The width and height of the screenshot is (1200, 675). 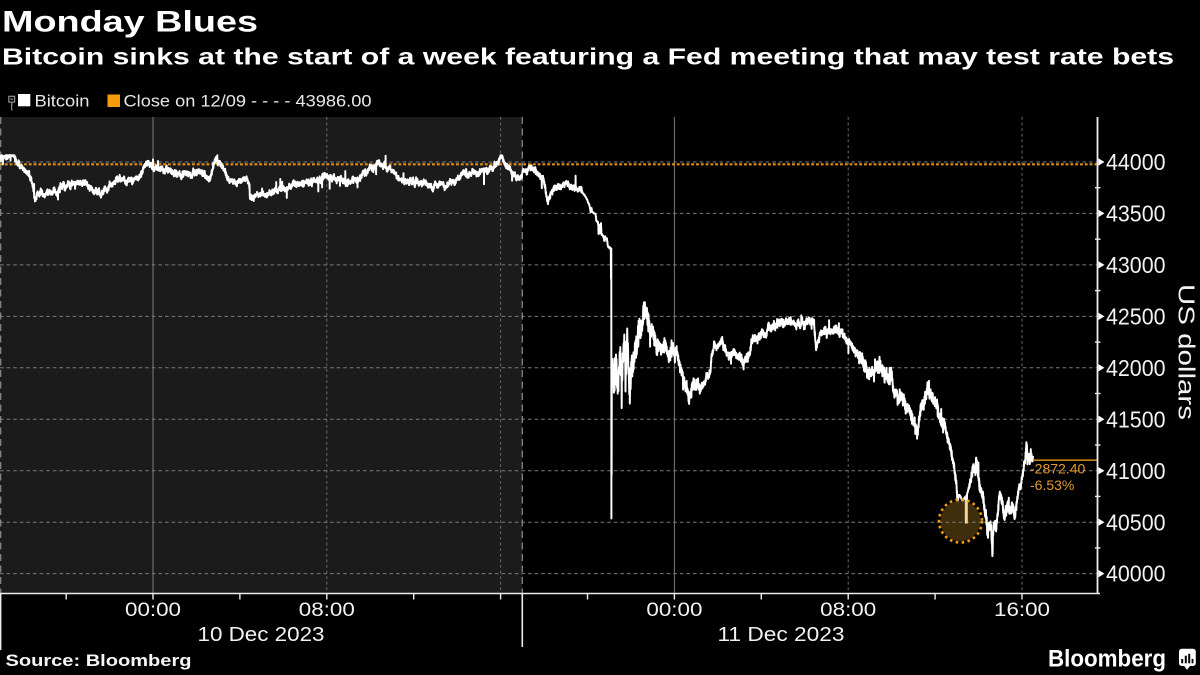 What do you see at coordinates (1107, 659) in the screenshot?
I see `svg-text: Bloomberg` at bounding box center [1107, 659].